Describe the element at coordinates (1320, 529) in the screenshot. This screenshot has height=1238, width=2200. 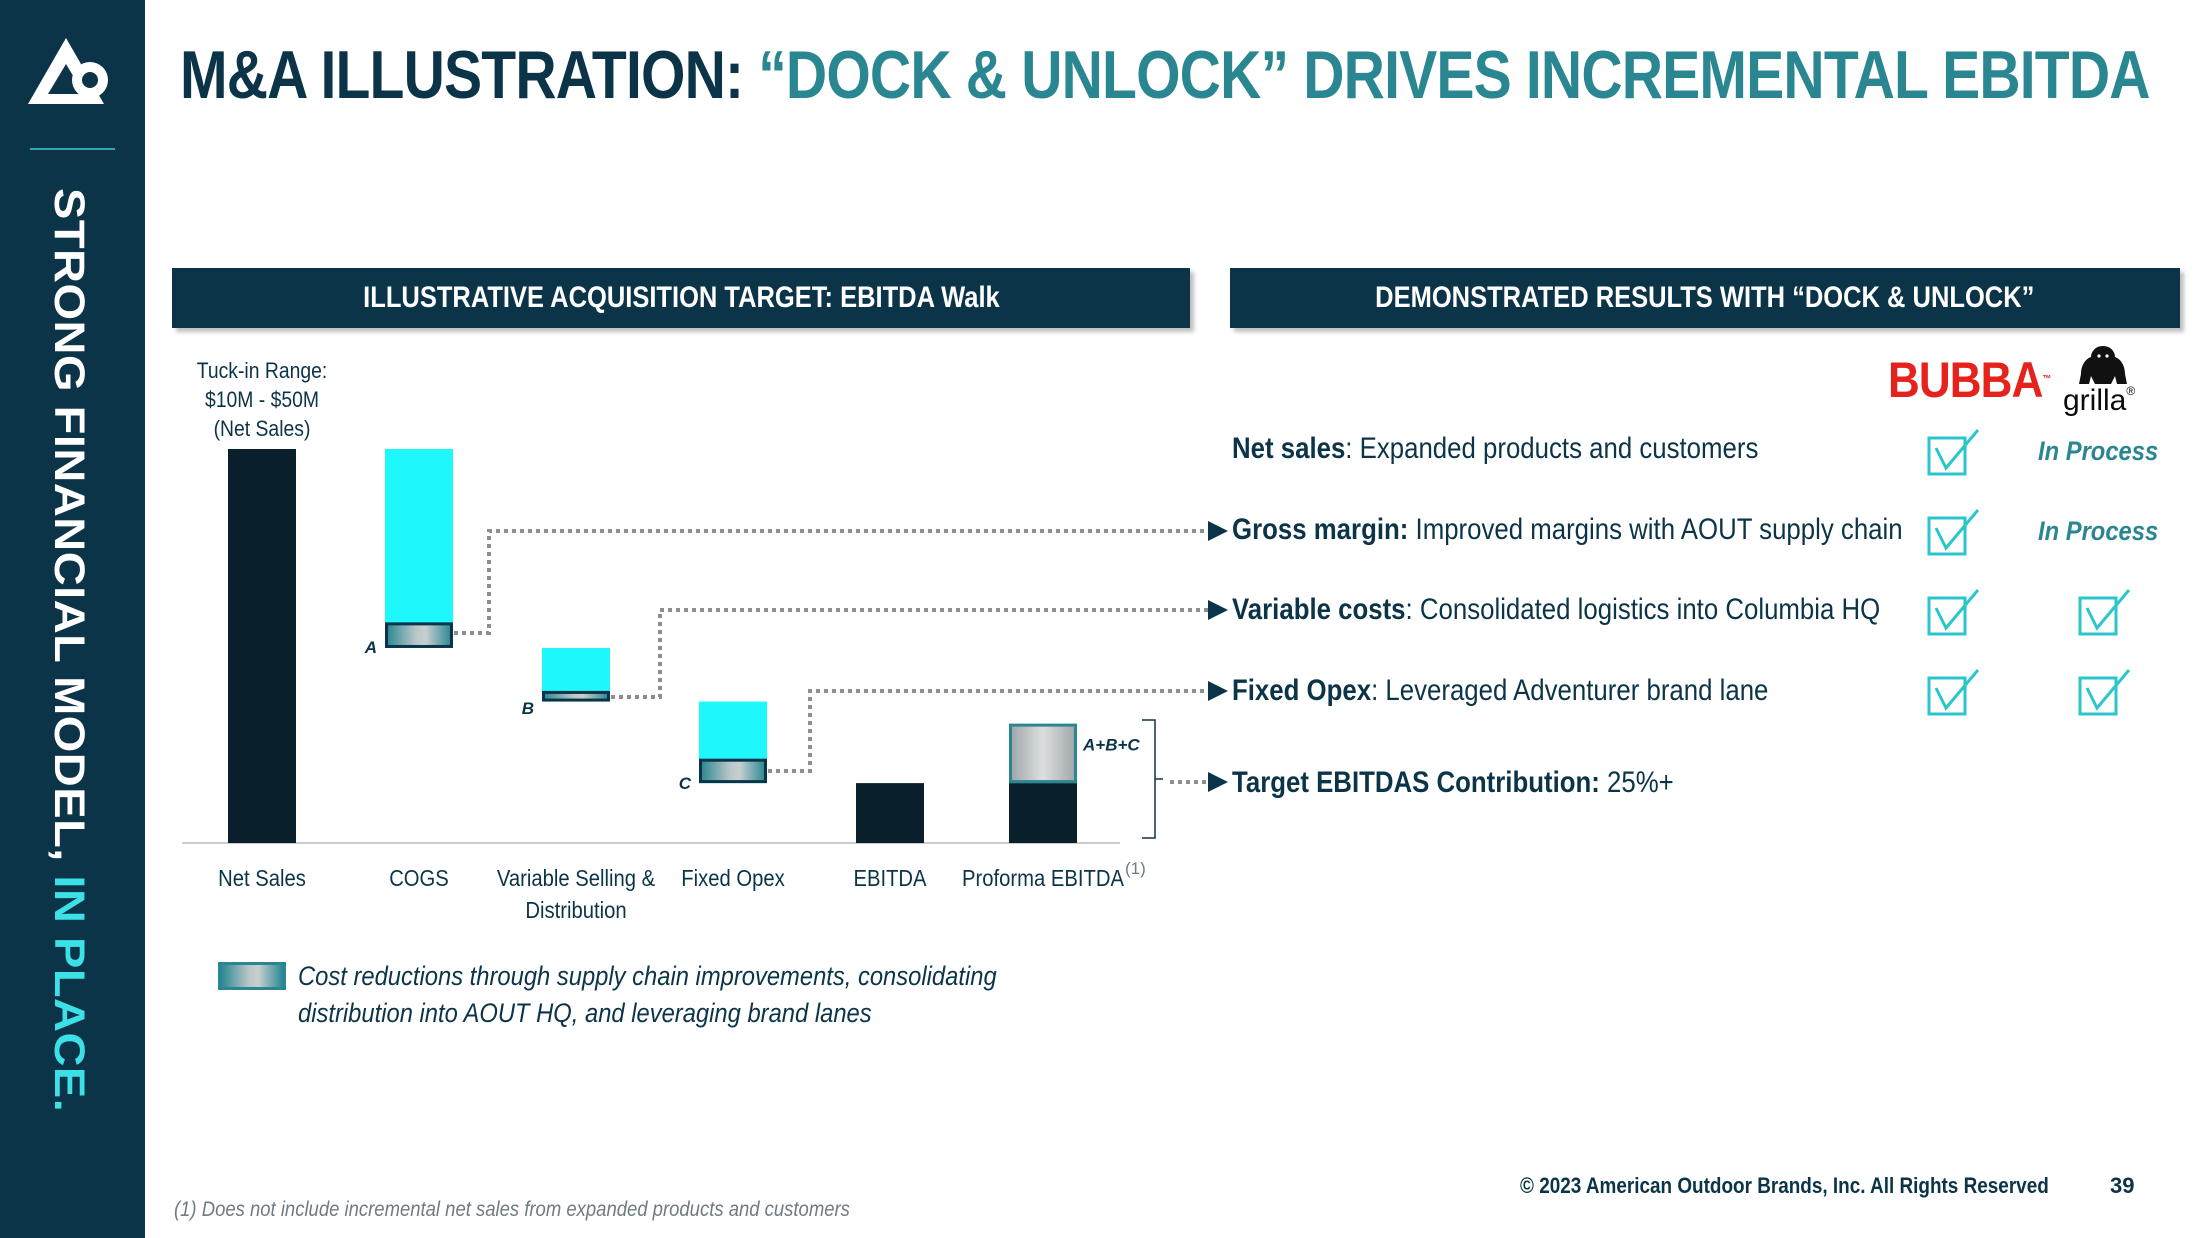
I see `result-label: Gross margin:` at that location.